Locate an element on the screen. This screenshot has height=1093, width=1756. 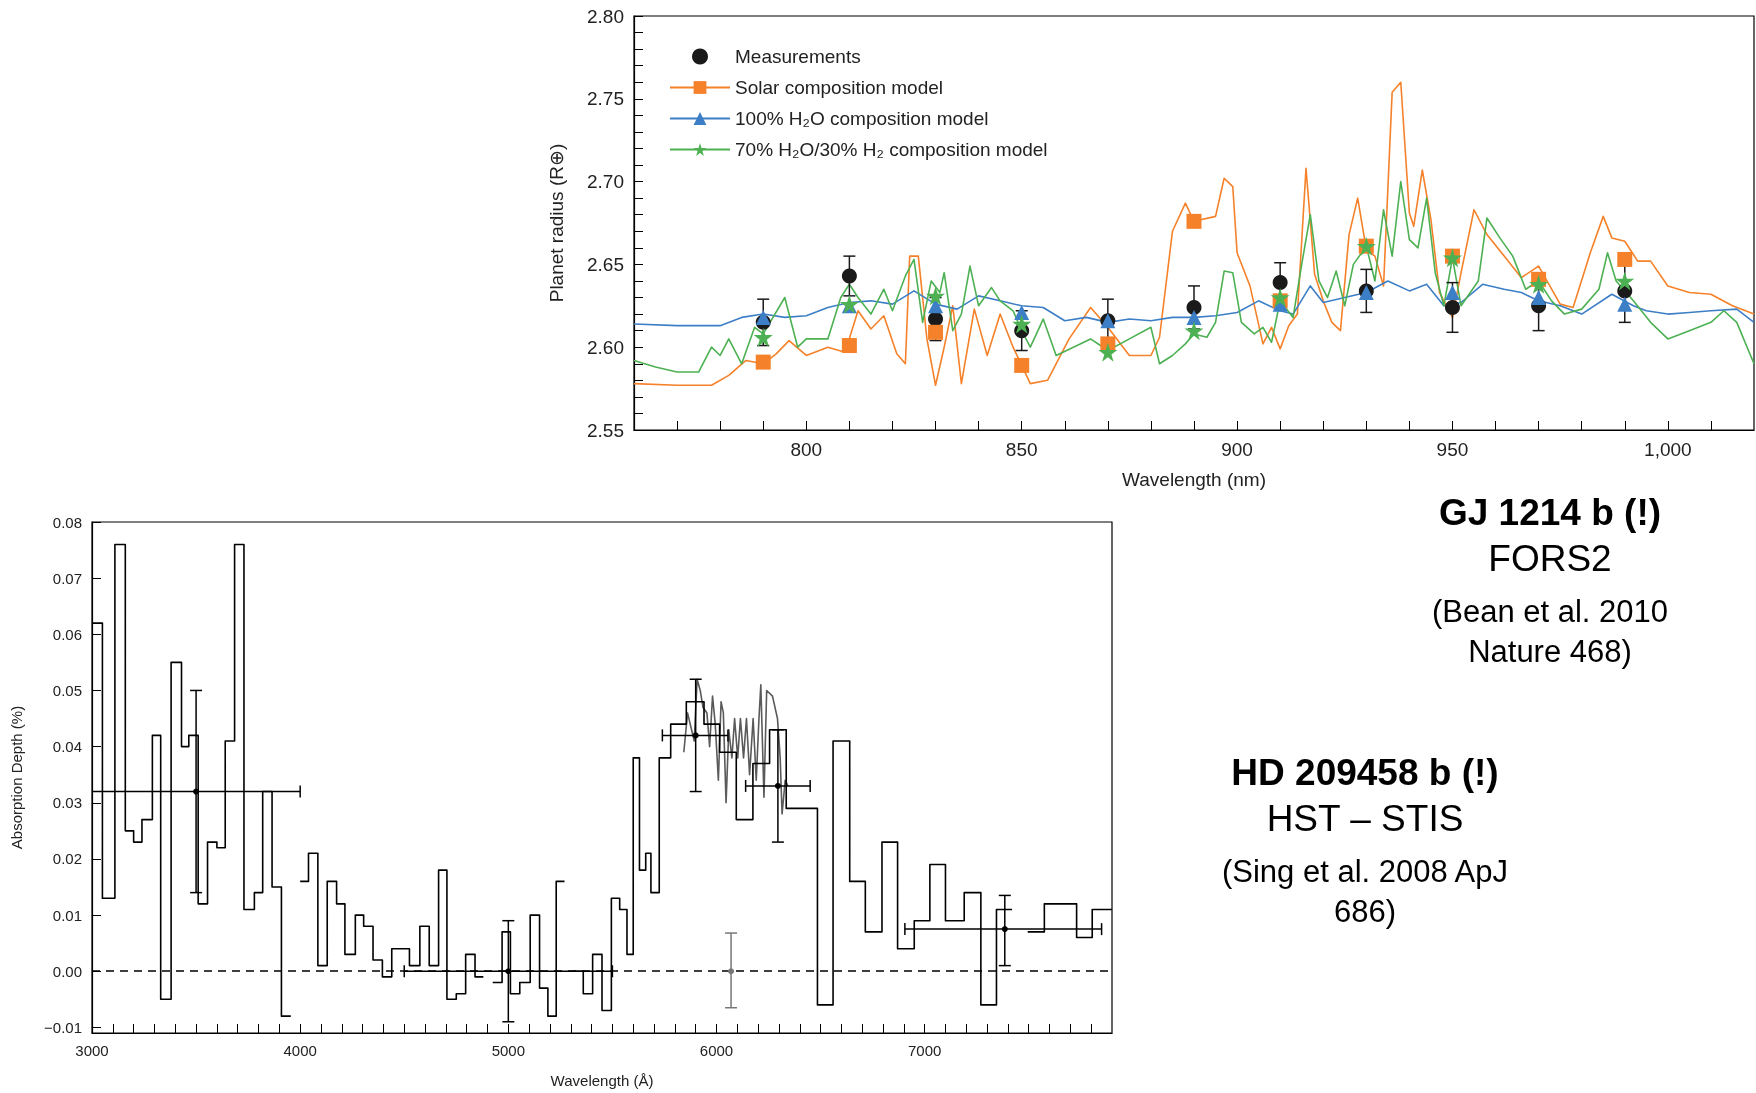
y-tick-label: 0.08 is located at coordinates (67, 522).